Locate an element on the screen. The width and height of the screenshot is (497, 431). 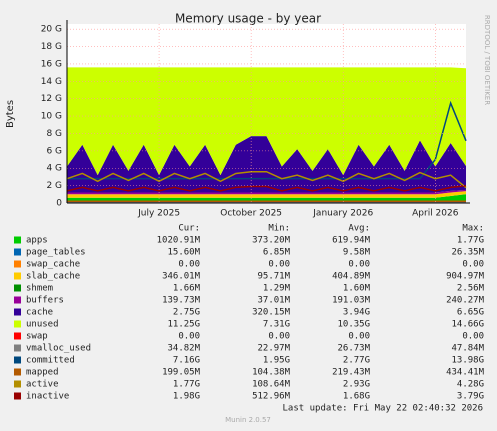
legend-value: 13.98G is located at coordinates (467, 361).